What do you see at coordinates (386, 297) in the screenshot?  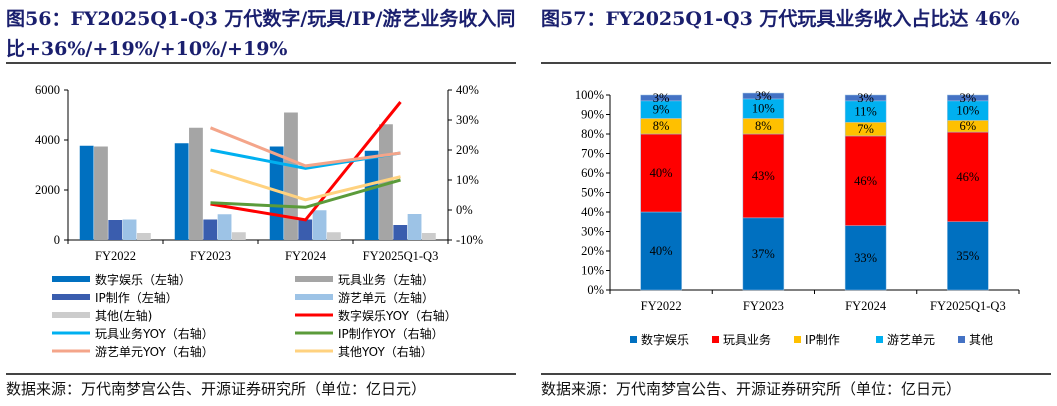 I see `legend-label: 游艺单元（左轴）` at bounding box center [386, 297].